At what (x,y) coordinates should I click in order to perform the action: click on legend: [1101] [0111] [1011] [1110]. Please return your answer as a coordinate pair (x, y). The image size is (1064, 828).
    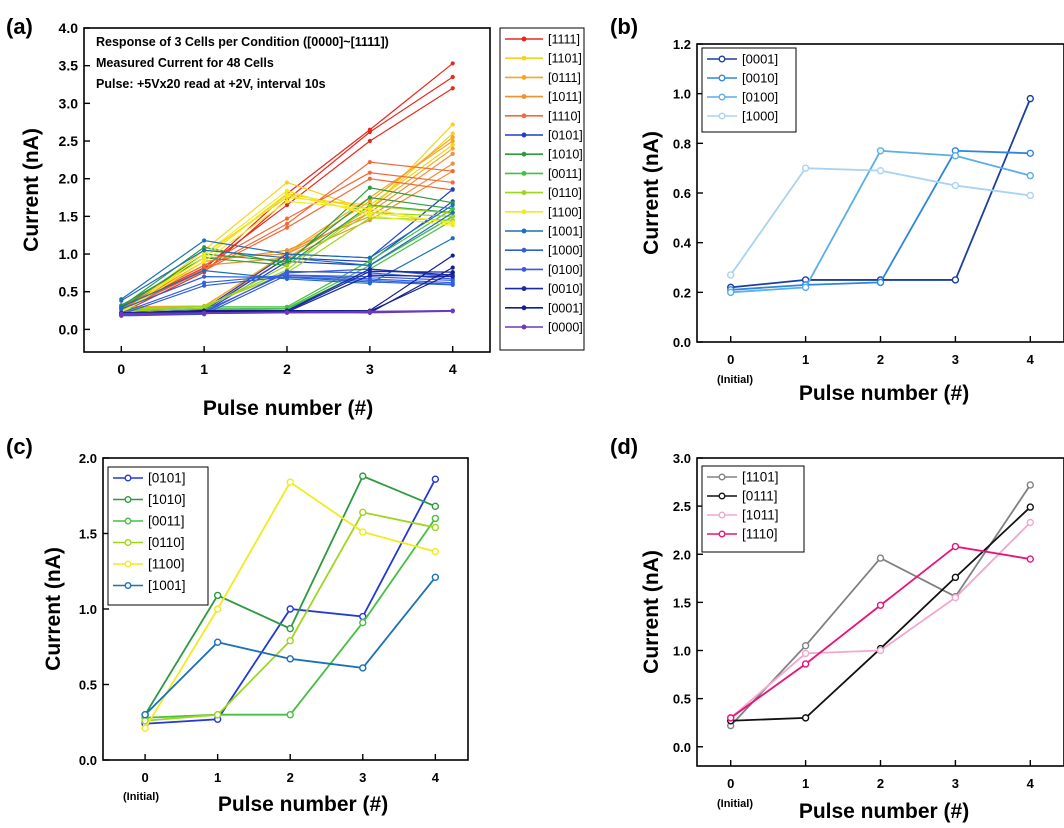
    Looking at the image, I should click on (753, 509).